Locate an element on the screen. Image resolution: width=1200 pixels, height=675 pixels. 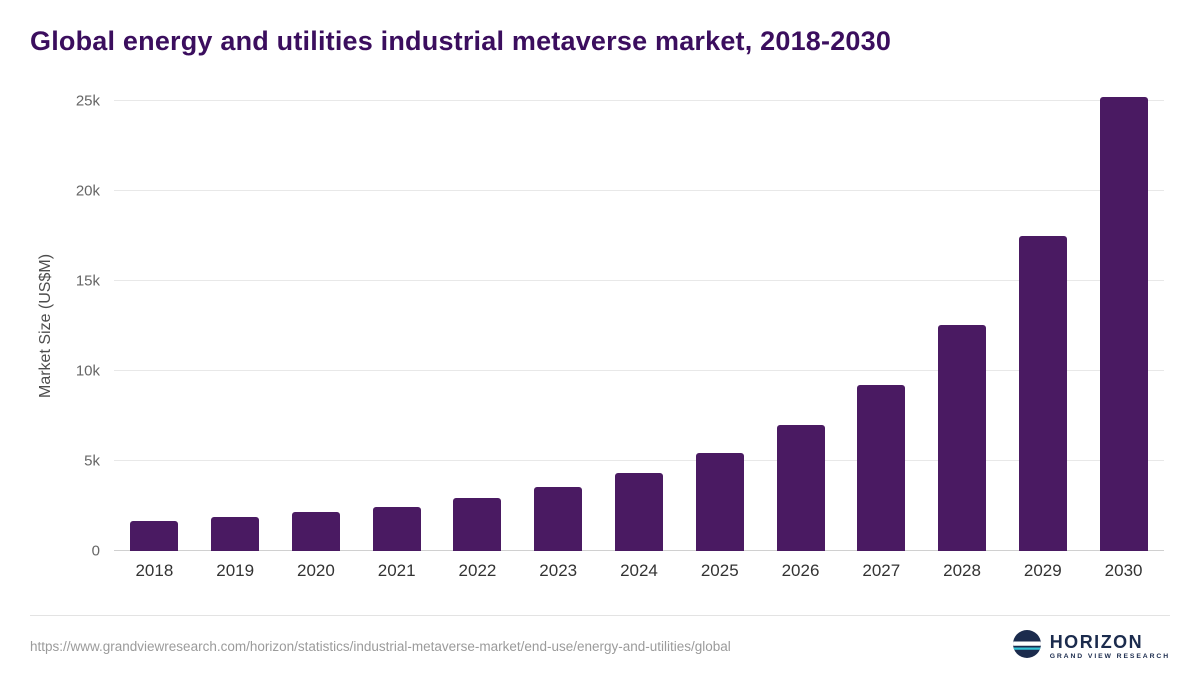
x-slot: 2024 is located at coordinates (639, 571).